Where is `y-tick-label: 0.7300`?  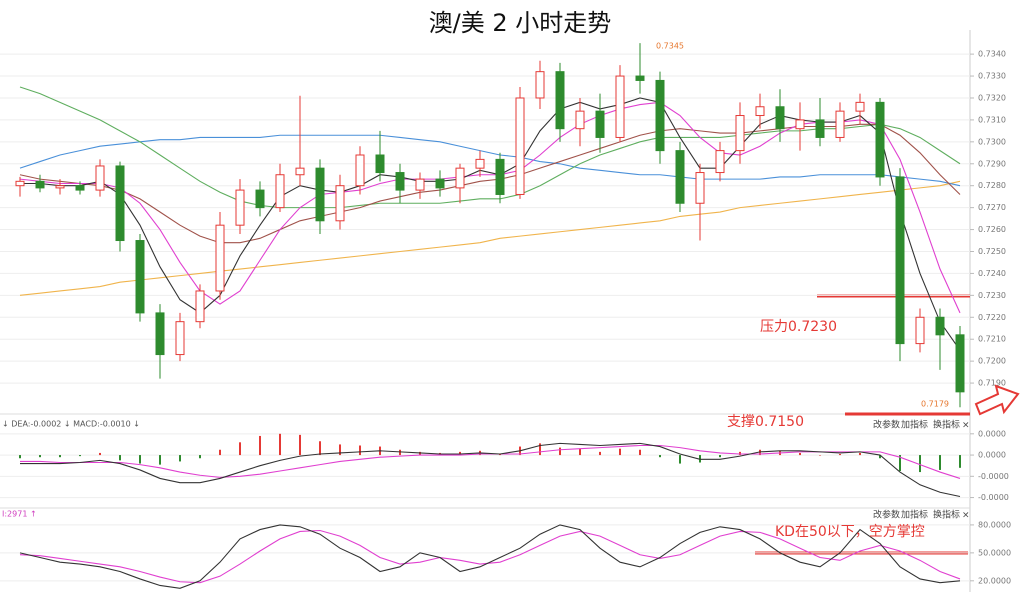 y-tick-label: 0.7300 is located at coordinates (992, 141).